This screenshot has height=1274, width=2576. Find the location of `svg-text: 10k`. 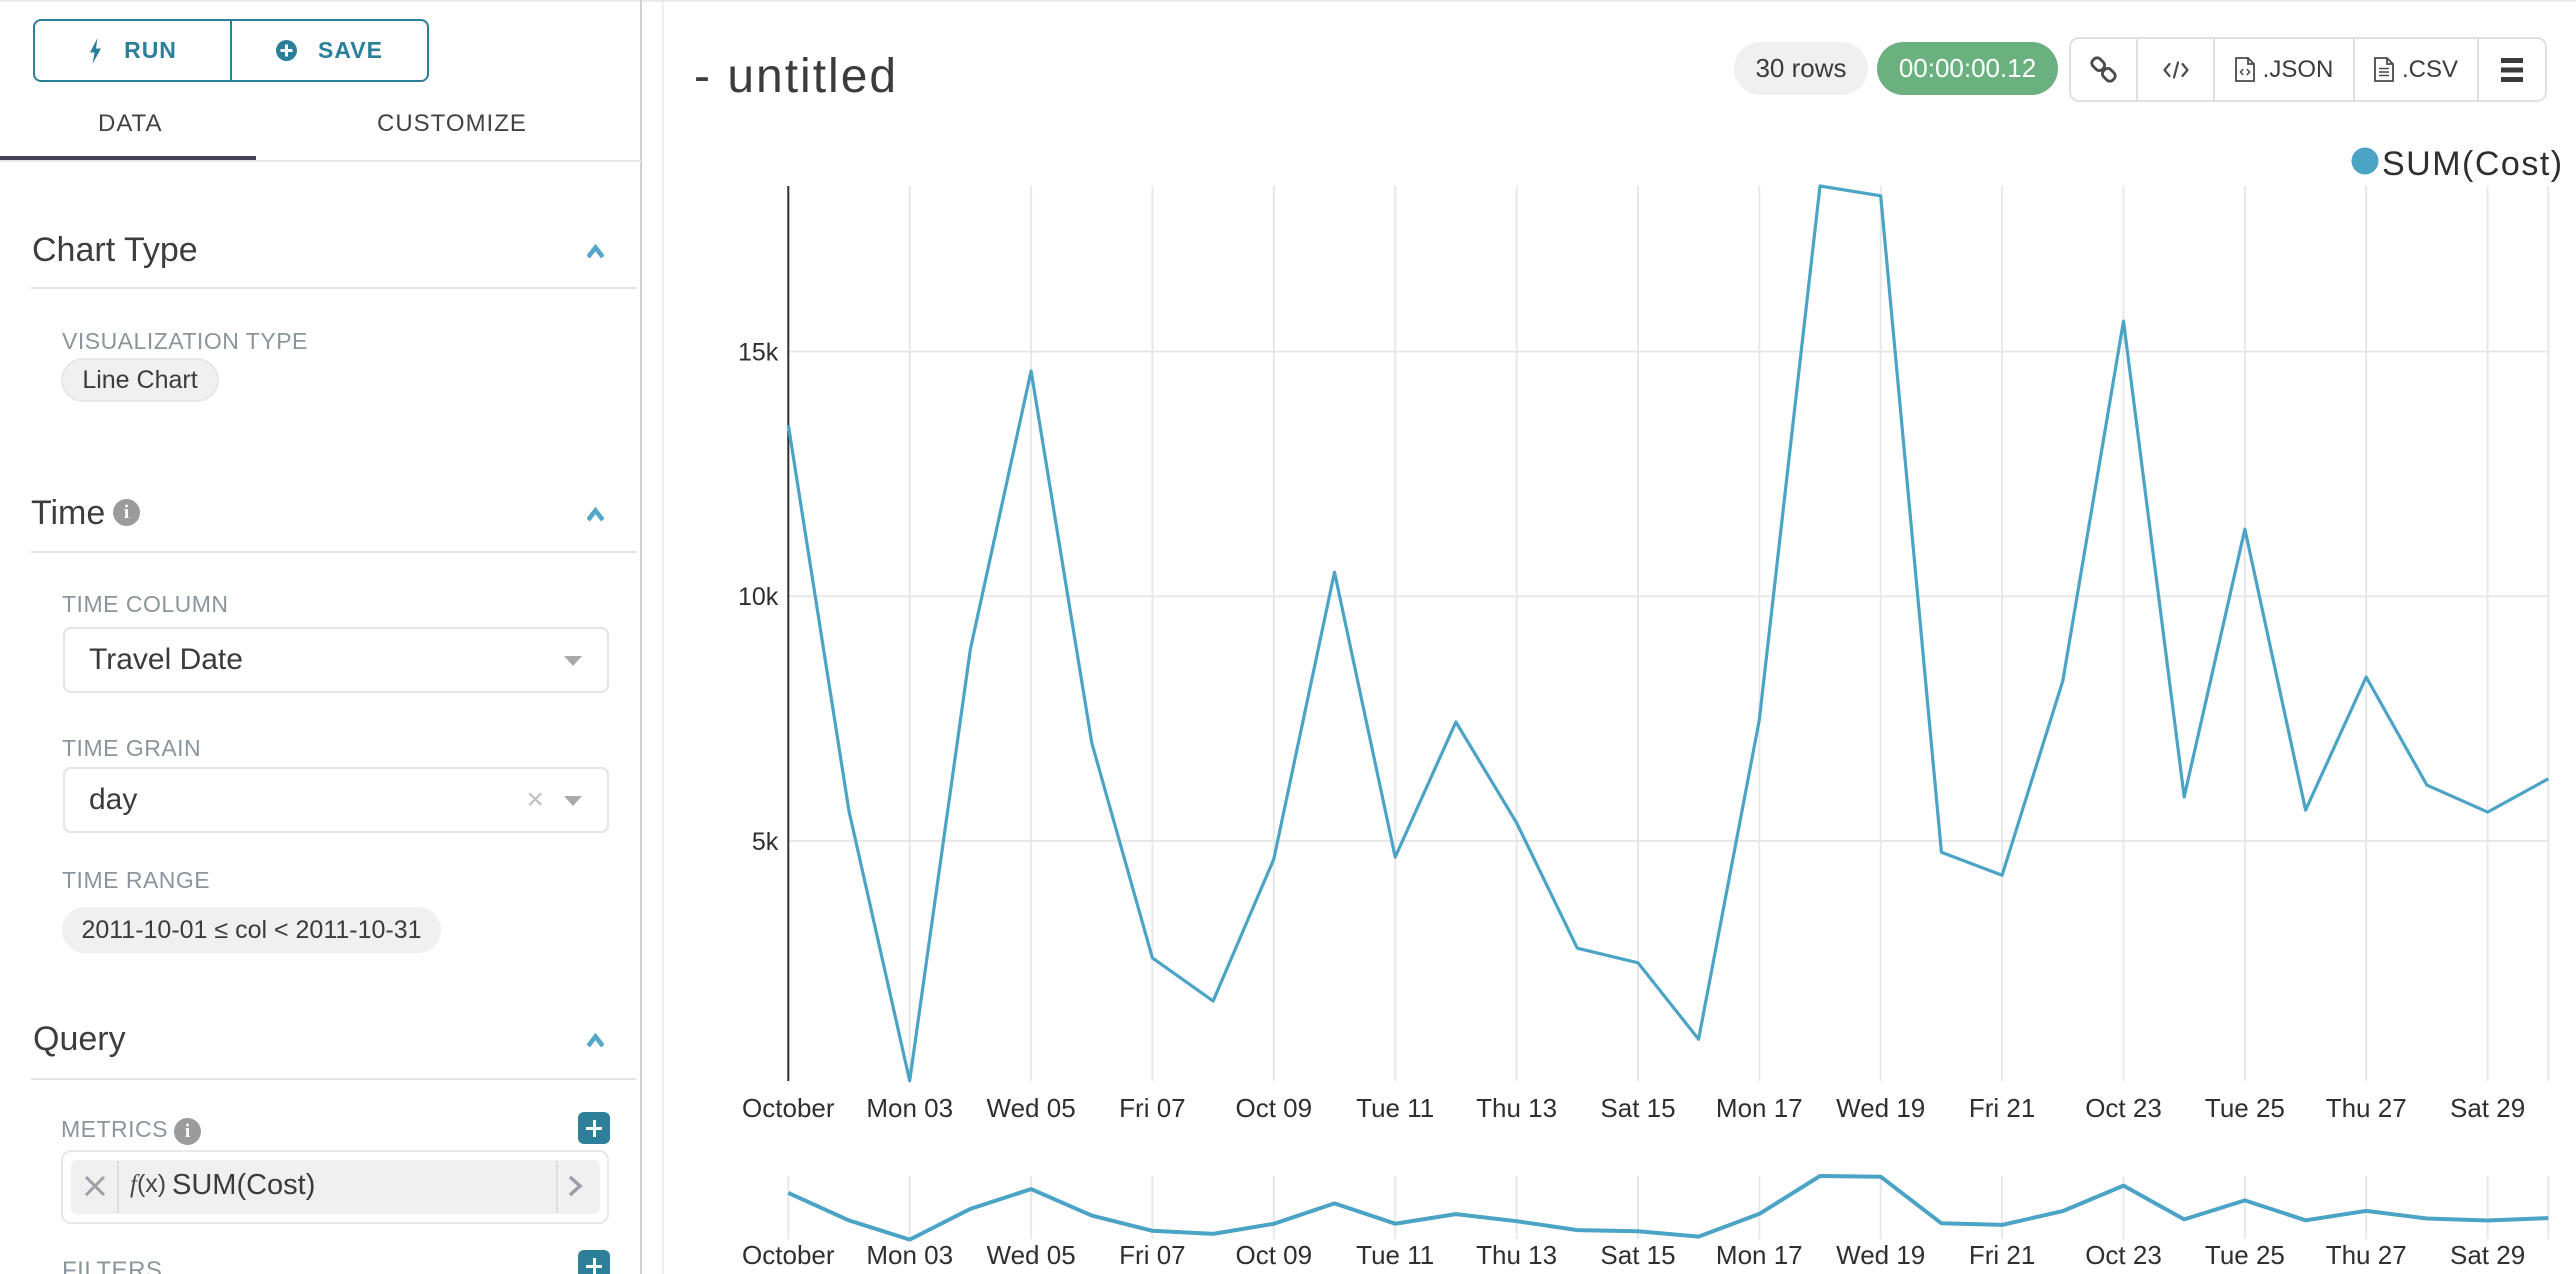

svg-text: 10k is located at coordinates (758, 597).